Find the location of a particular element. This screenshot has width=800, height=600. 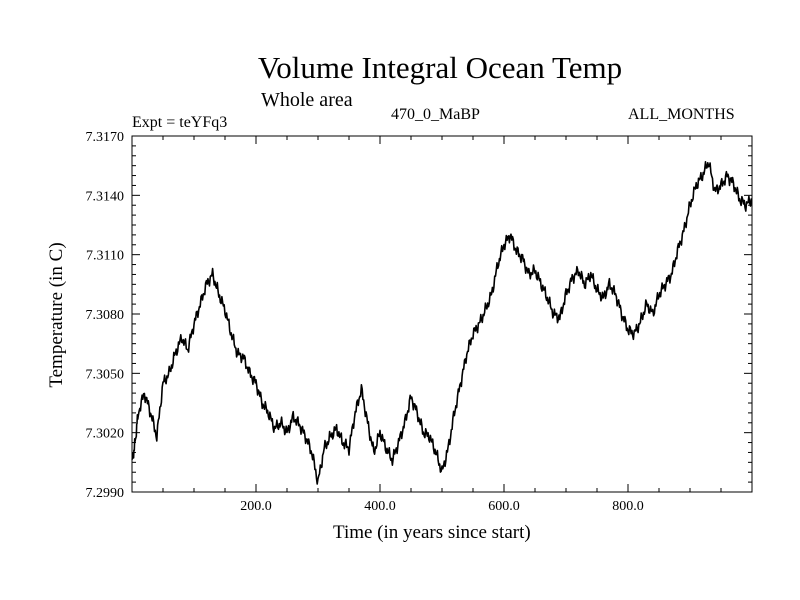

chart-title: Volume Integral Ocean Temp is located at coordinates (440, 67).